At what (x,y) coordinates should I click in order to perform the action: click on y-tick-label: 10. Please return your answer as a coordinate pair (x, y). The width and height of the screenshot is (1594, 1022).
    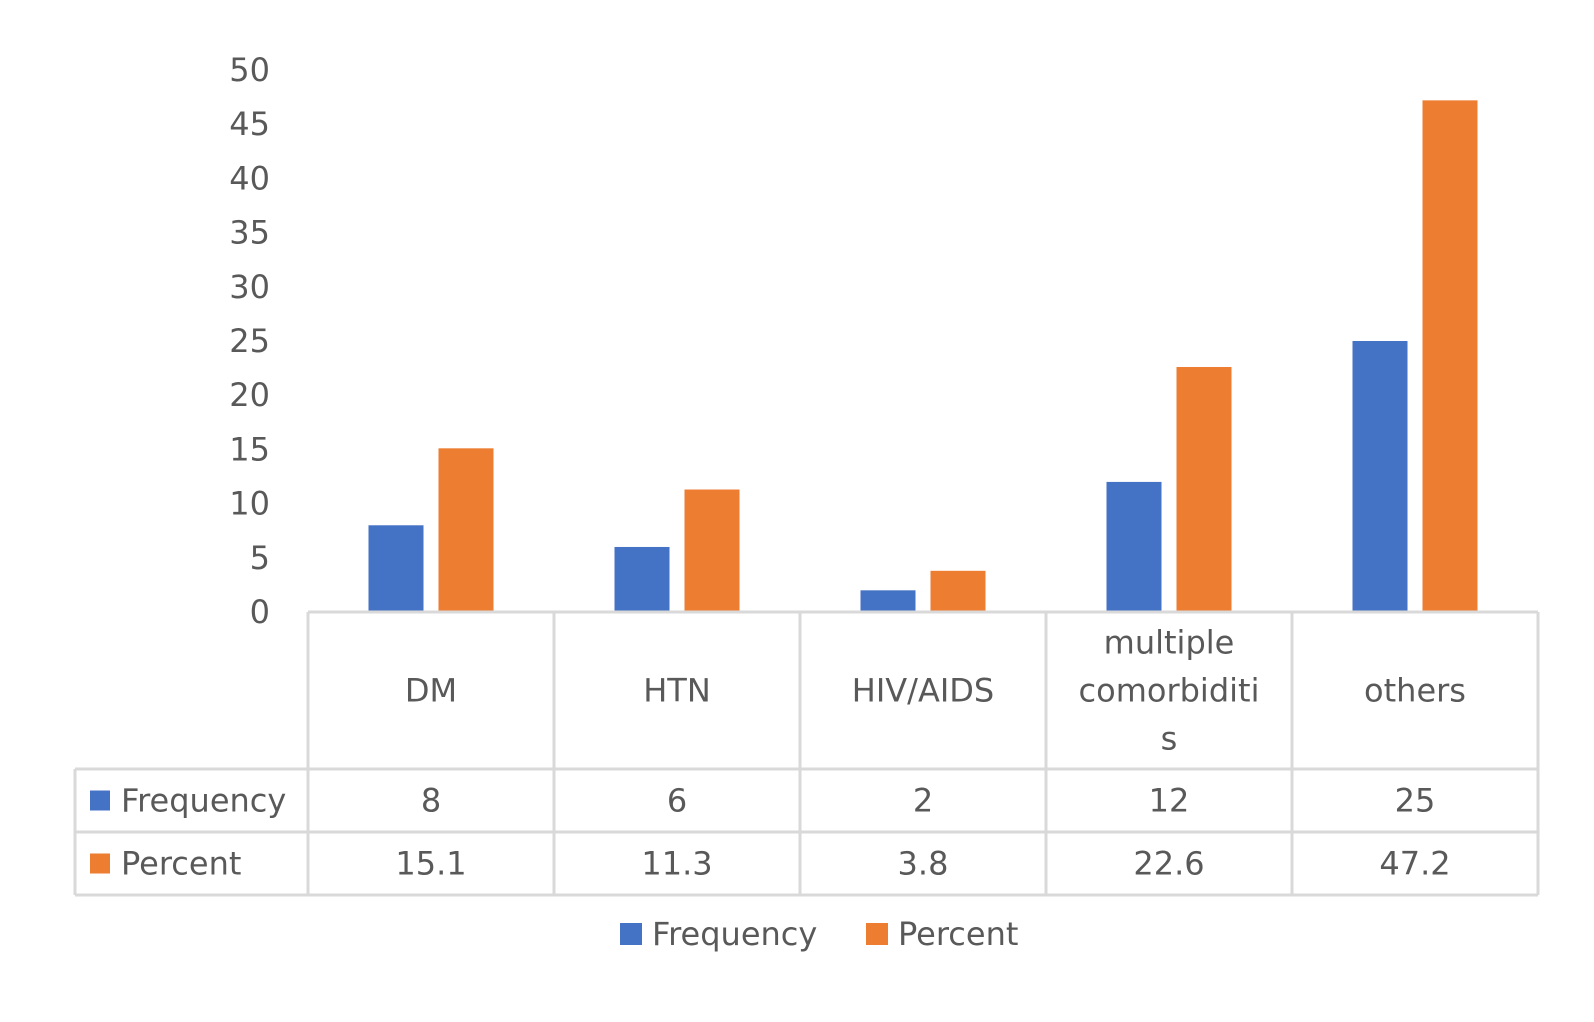
    Looking at the image, I should click on (249, 504).